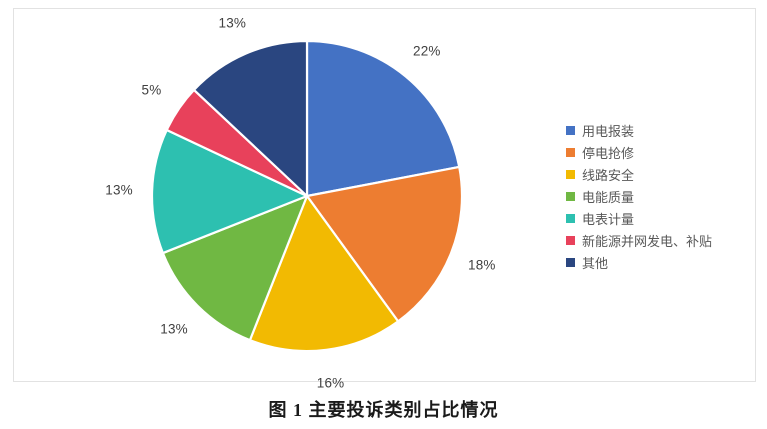  I want to click on legend-item-label: 用电报装, so click(608, 131).